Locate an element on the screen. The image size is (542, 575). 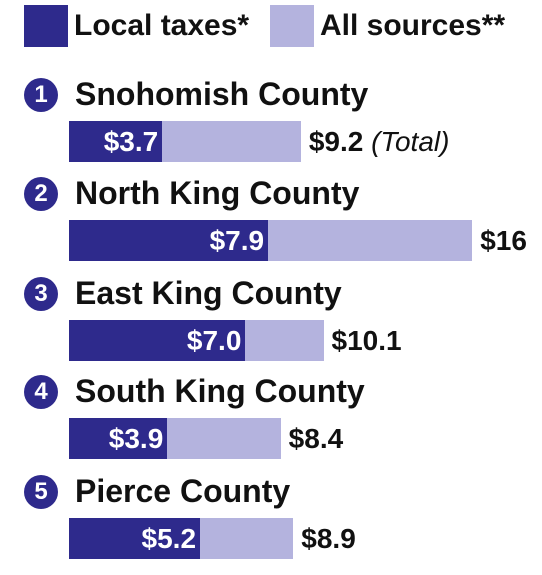
county-name: Pierce County is located at coordinates (183, 491).